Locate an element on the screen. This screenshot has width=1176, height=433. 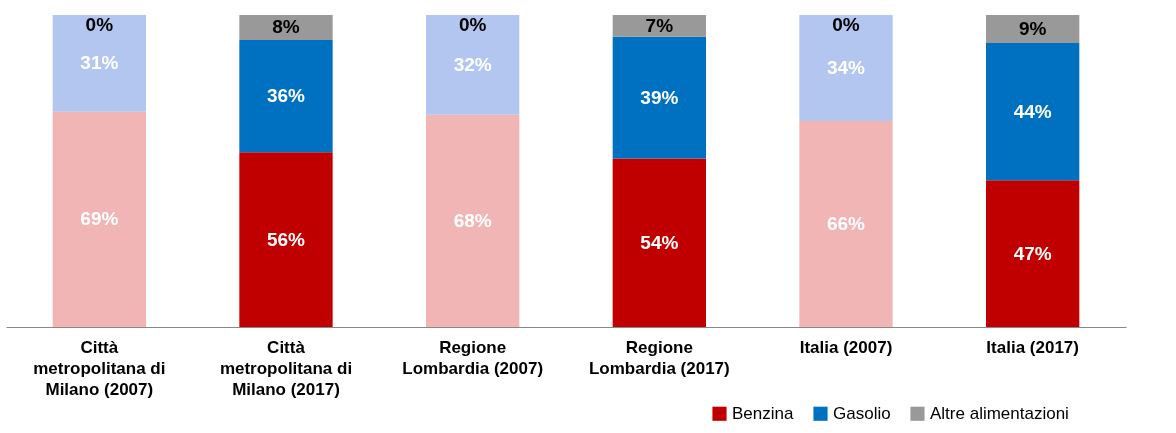
data-label: 34% is located at coordinates (846, 68).